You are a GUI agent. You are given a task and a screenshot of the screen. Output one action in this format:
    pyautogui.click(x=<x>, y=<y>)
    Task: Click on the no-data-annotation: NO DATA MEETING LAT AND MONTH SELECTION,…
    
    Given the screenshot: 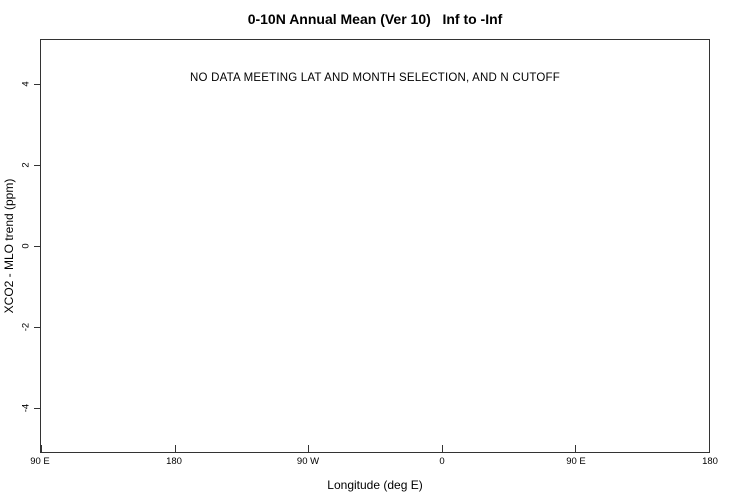 What is the action you would take?
    pyautogui.click(x=375, y=78)
    